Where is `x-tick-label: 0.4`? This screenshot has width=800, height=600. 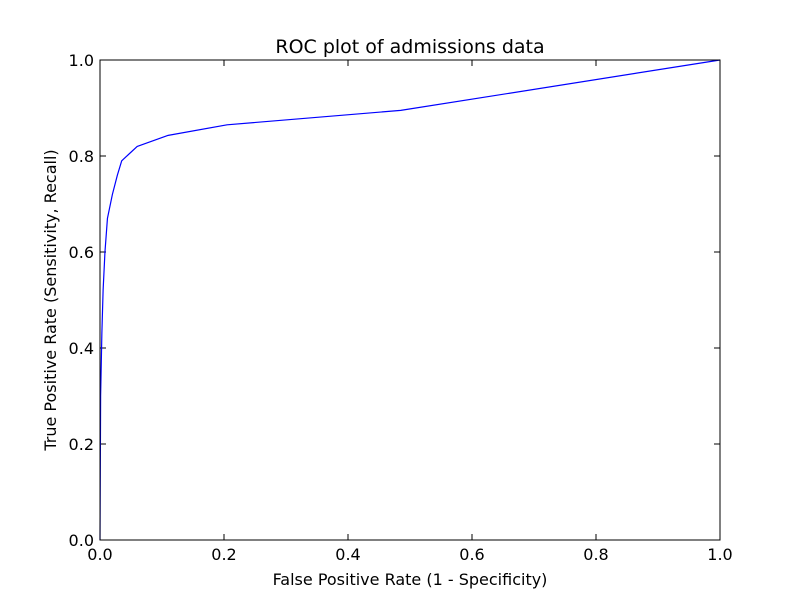
x-tick-label: 0.4 is located at coordinates (347, 554).